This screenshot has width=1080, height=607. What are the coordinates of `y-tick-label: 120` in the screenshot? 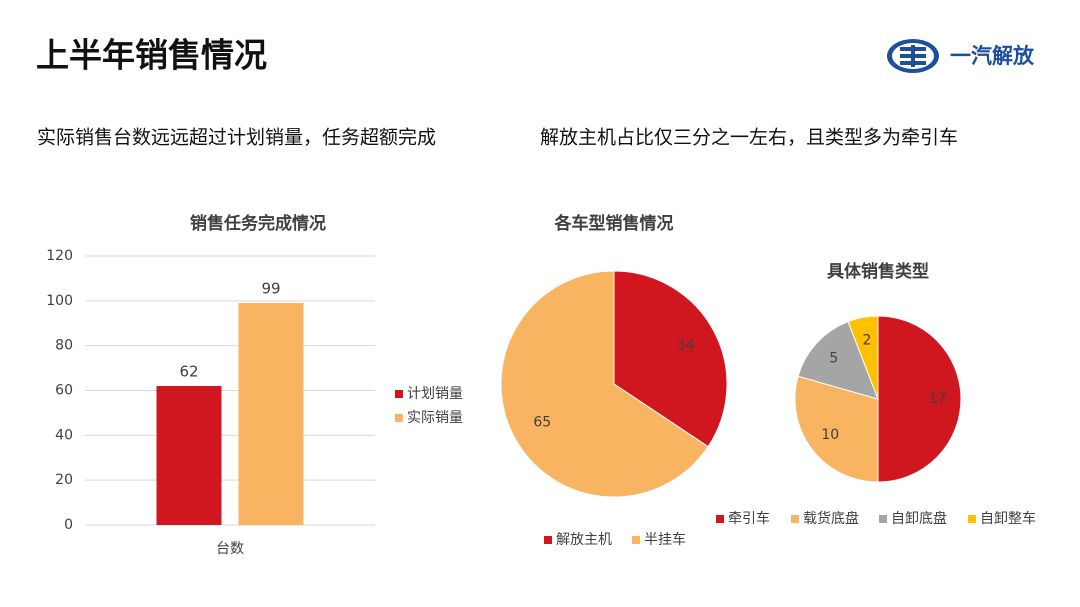 It's located at (59, 256).